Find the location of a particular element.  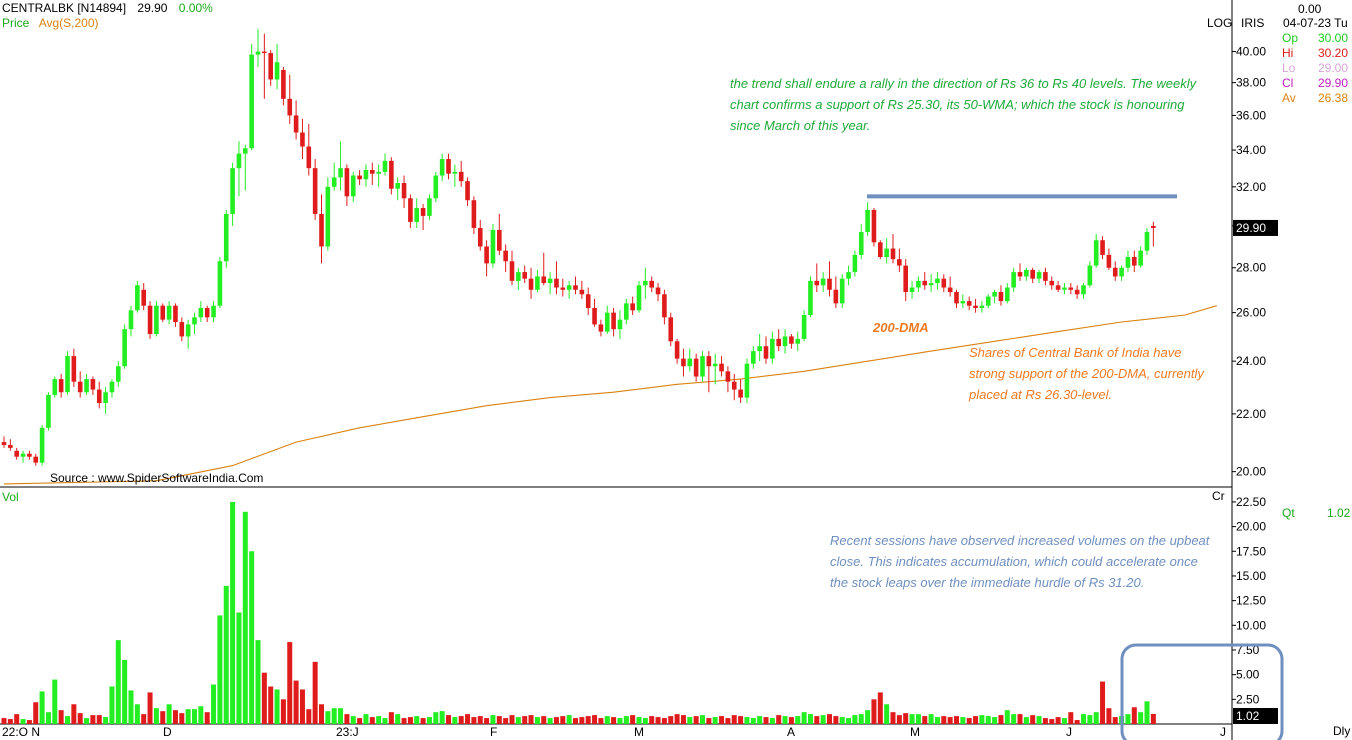

legend-bar: Price Avg(S,200) is located at coordinates (50, 23).